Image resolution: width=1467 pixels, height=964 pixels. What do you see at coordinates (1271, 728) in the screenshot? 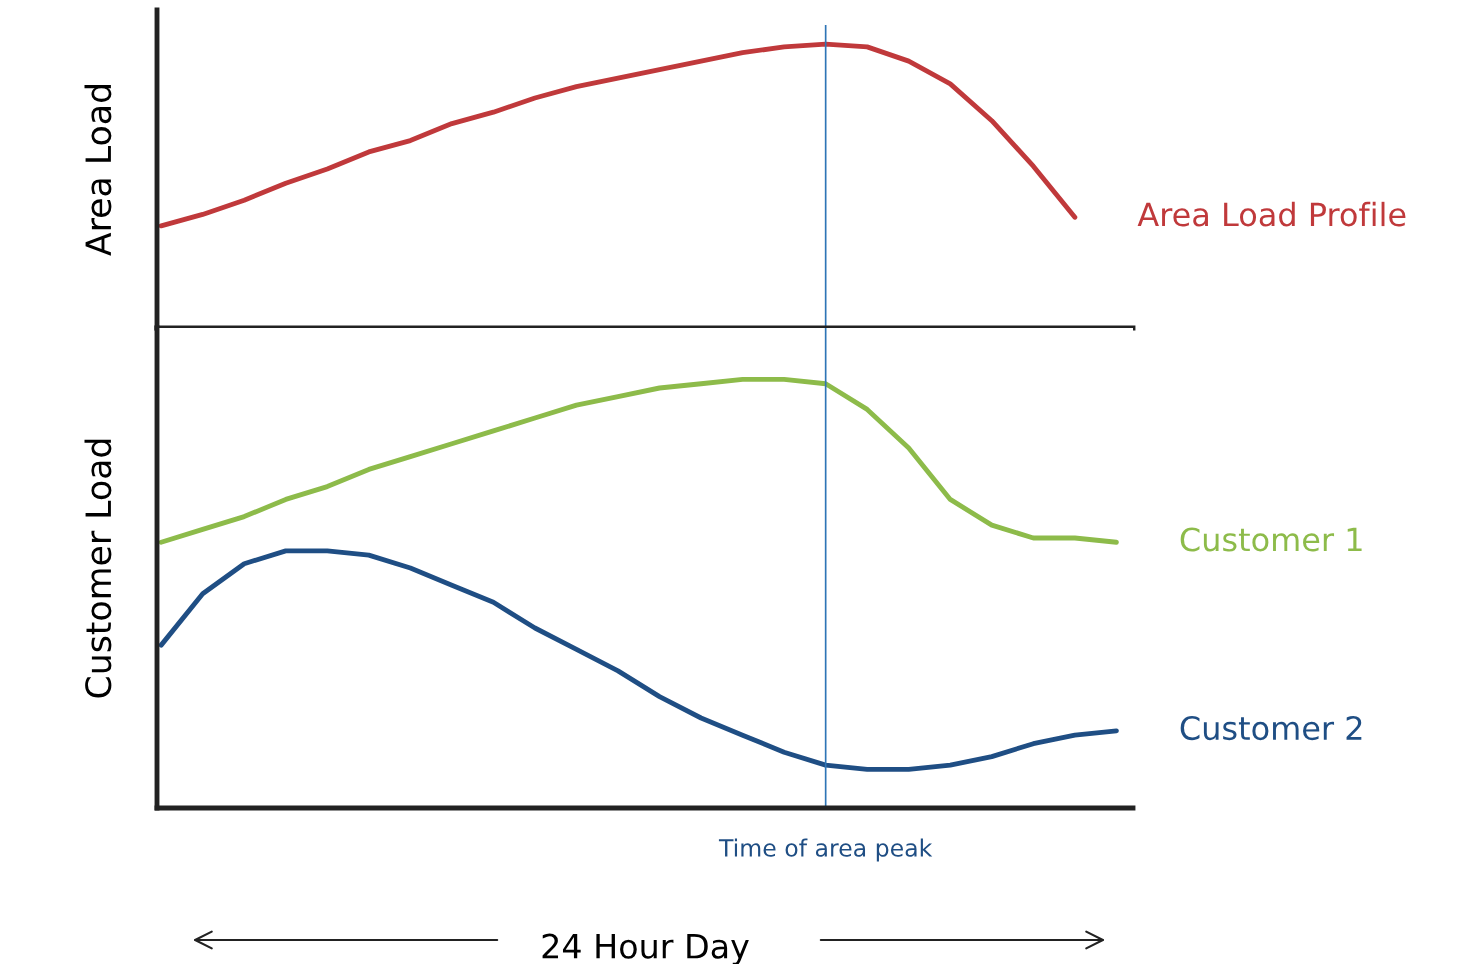
I see `text: Customer 2` at bounding box center [1271, 728].